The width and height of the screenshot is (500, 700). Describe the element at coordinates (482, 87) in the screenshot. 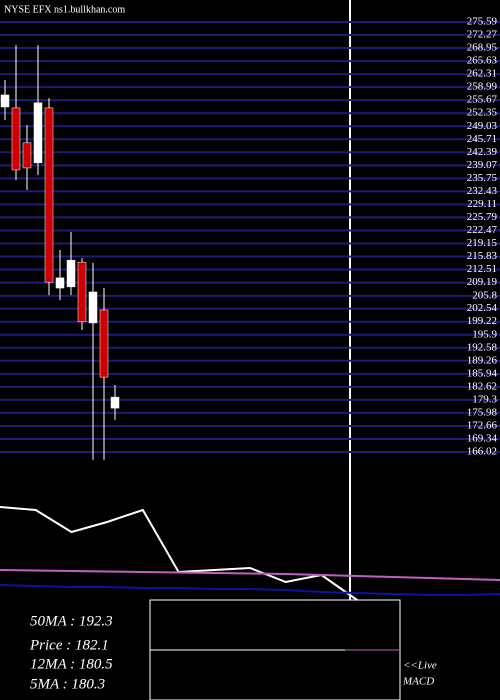

I see `y-tick-label: 258.99` at that location.